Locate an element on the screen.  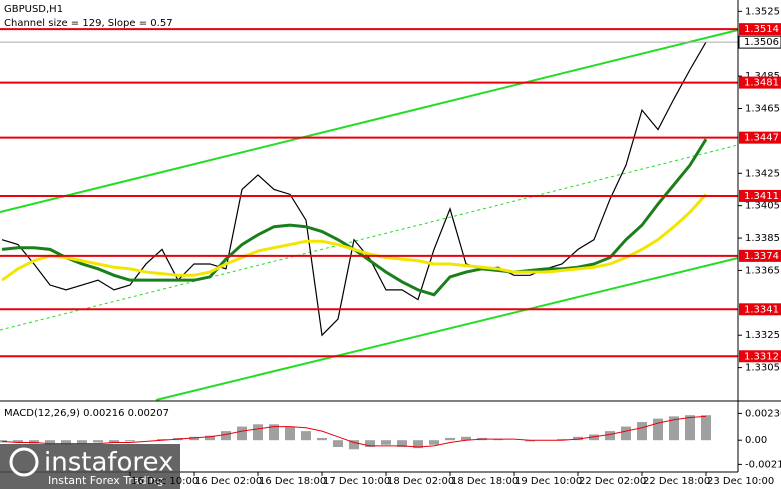
y-tick-label: 1.3525 is located at coordinates (762, 11).